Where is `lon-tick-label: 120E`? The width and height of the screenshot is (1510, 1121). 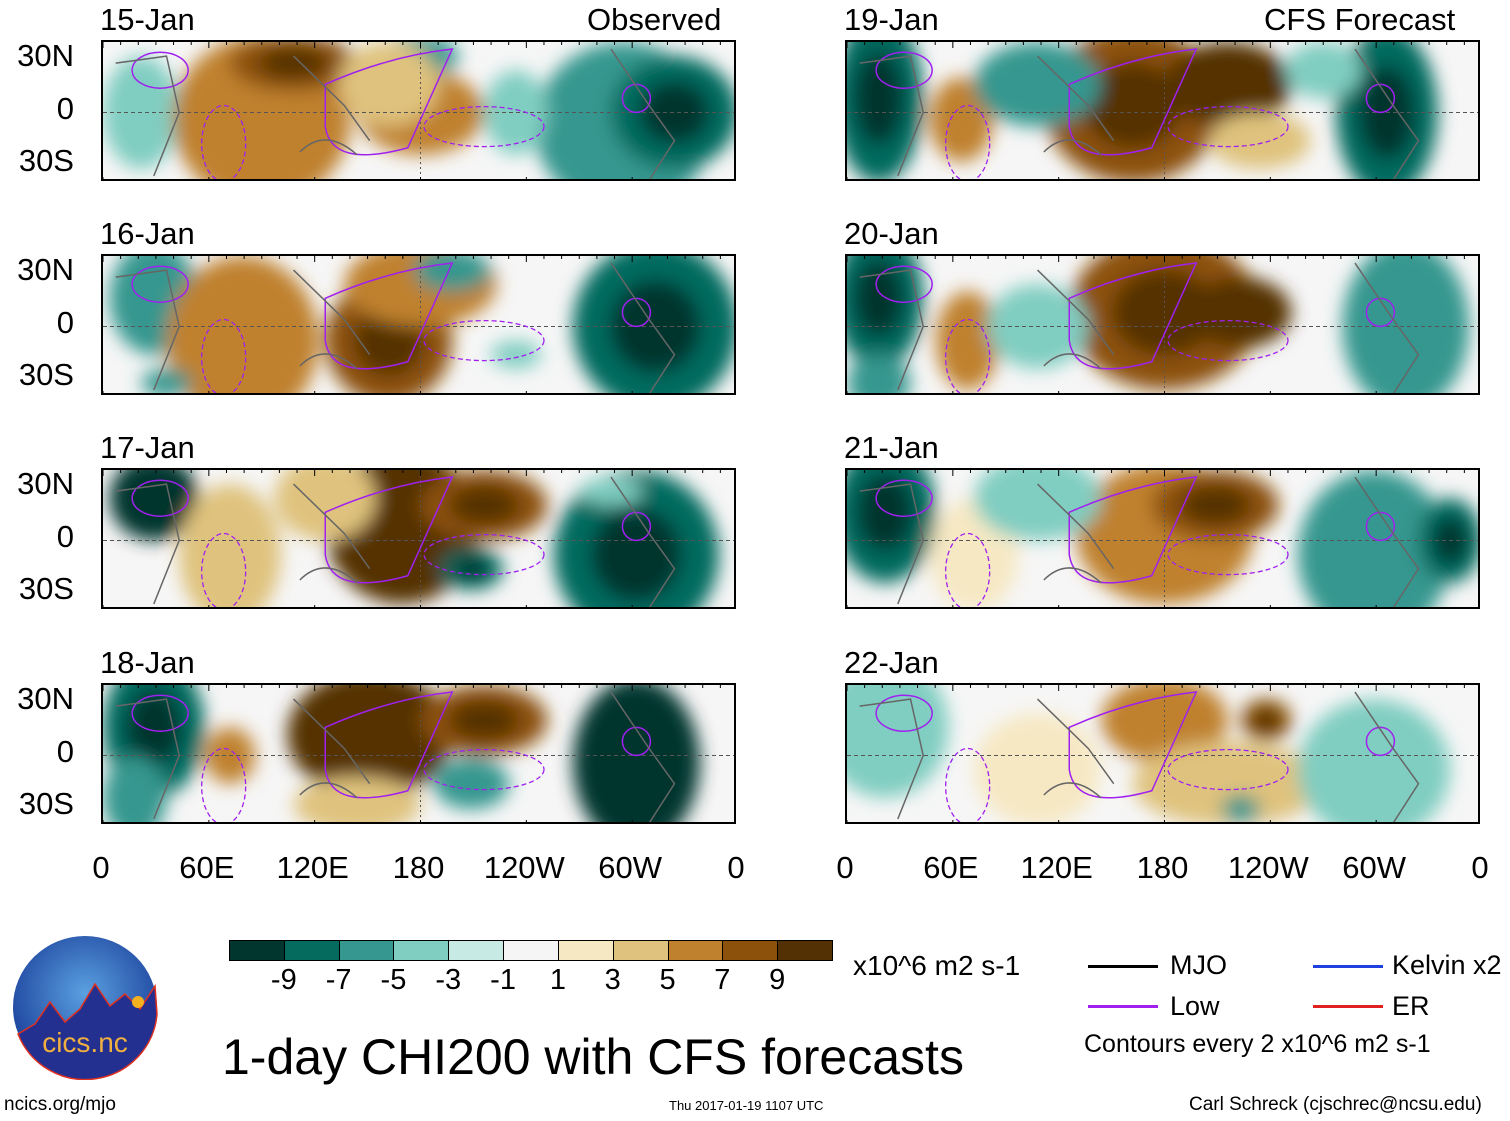
lon-tick-label: 120E is located at coordinates (1056, 867).